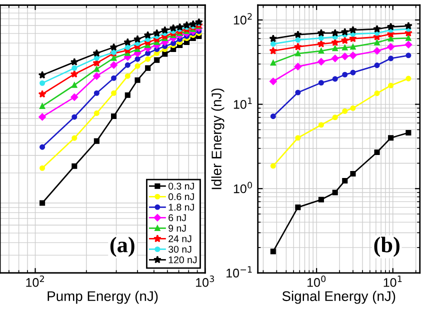 The height and width of the screenshot is (320, 422). Describe the element at coordinates (181, 207) in the screenshot. I see `legend-label: 1.8 nJ` at that location.